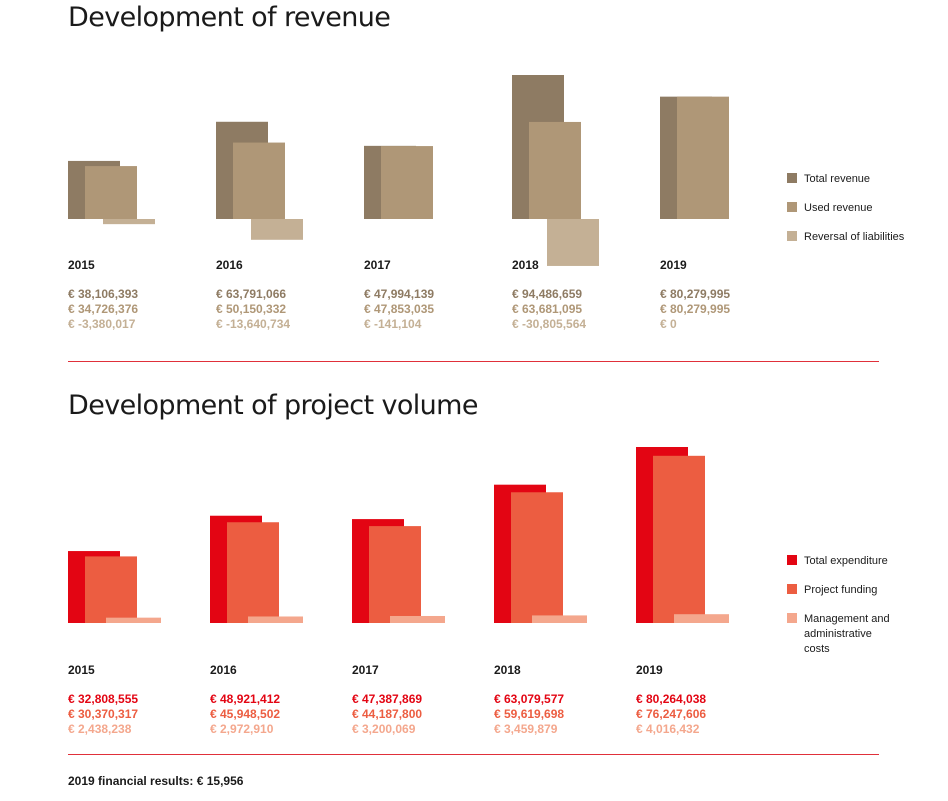 This screenshot has height=801, width=948. I want to click on value-label-2019-s2: € 80,279,995, so click(695, 309).